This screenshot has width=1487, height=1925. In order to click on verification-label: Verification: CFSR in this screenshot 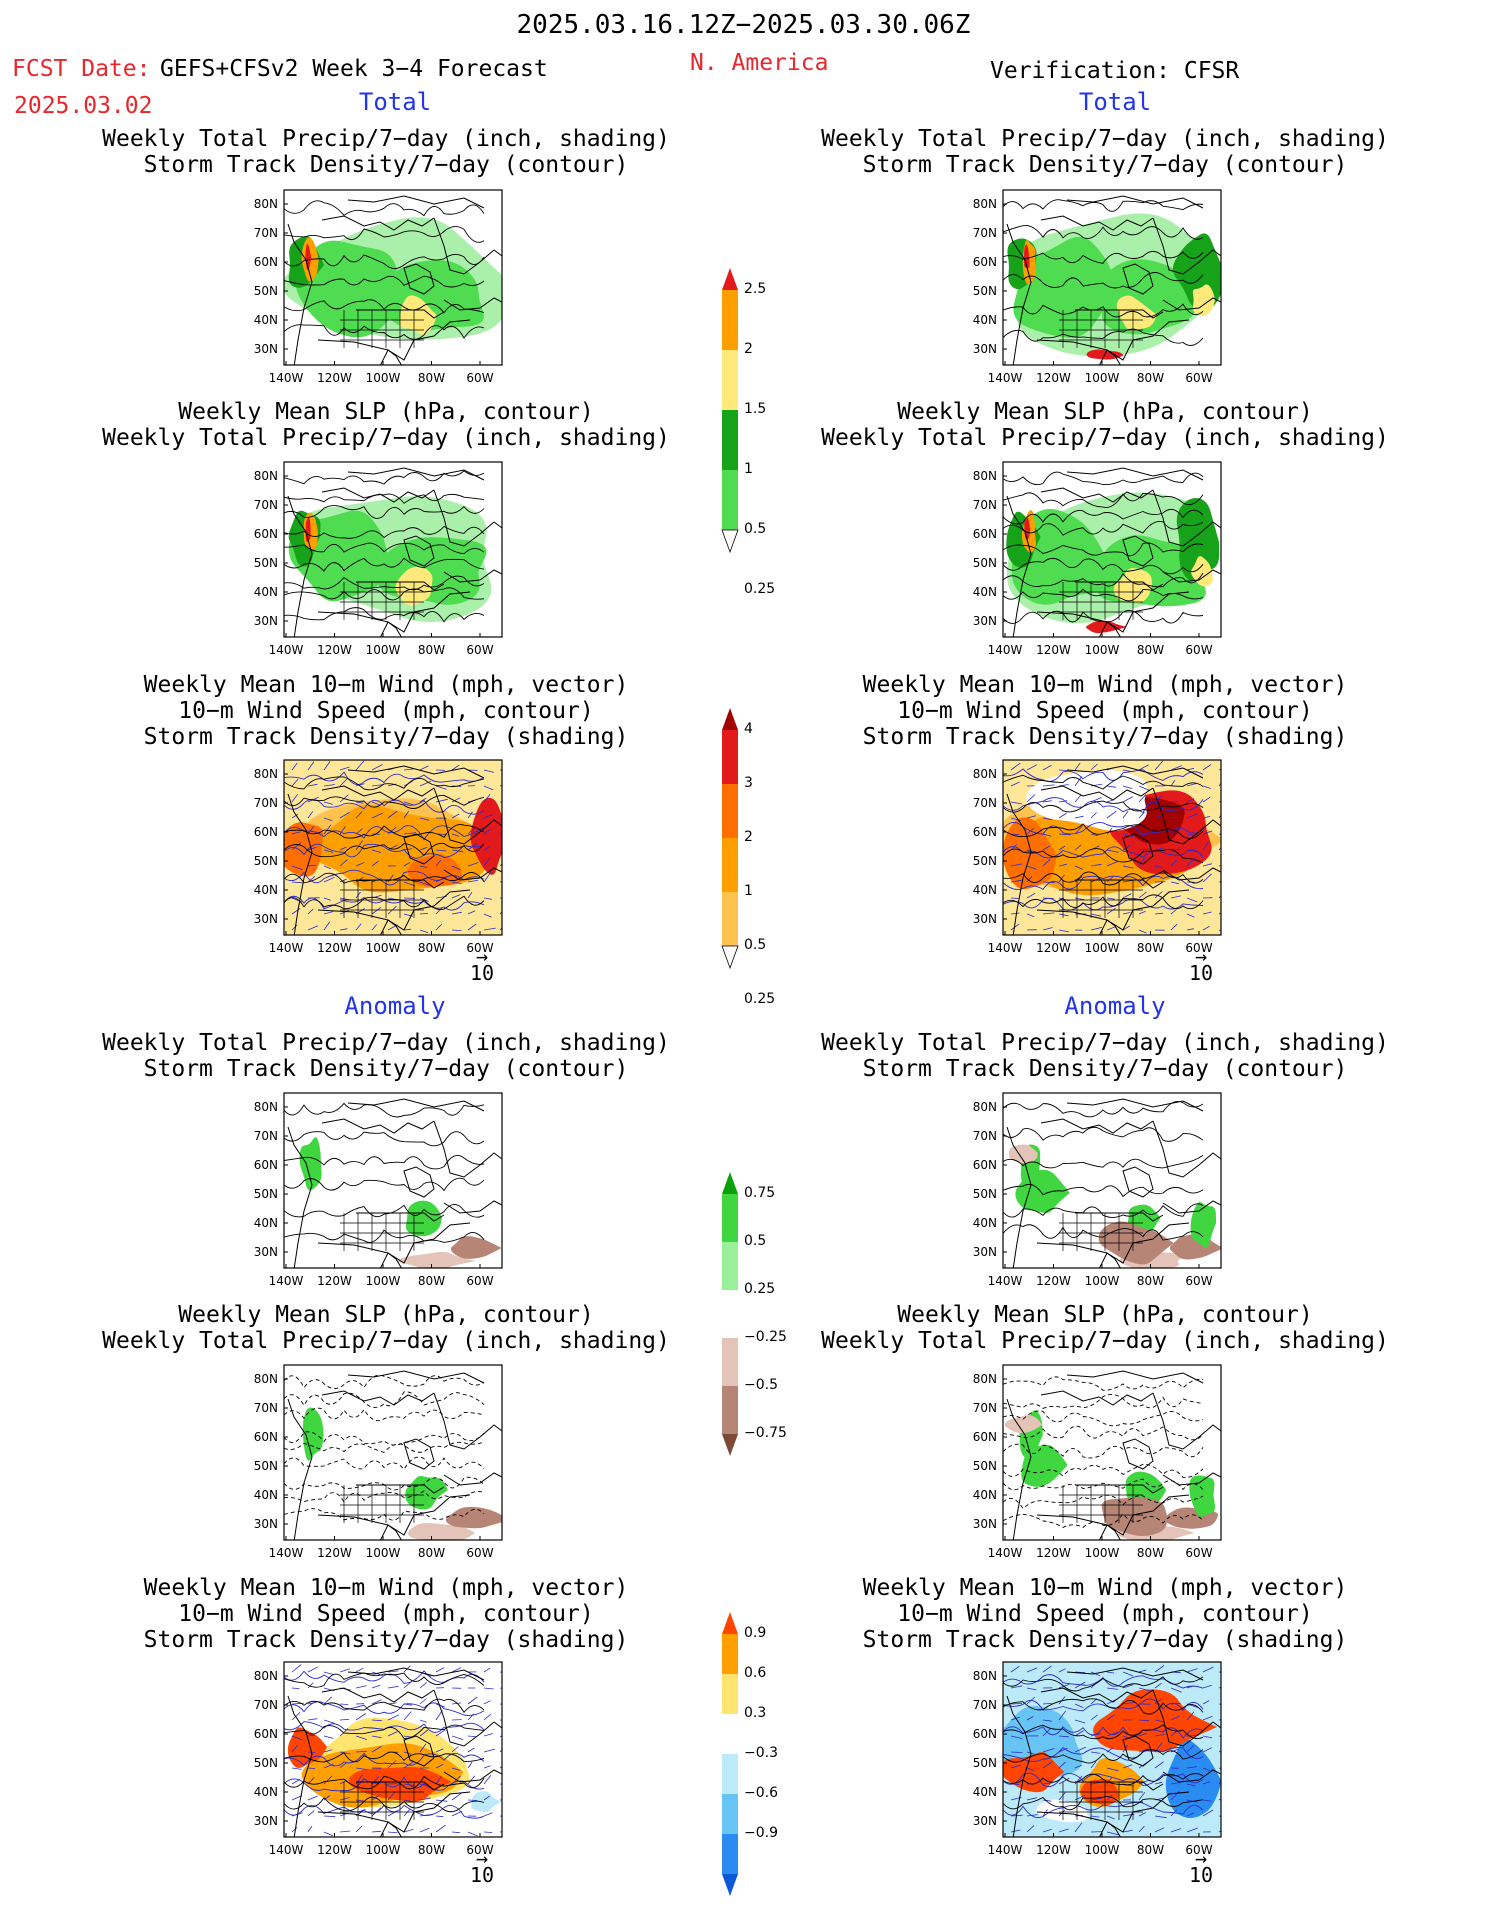, I will do `click(1115, 71)`.